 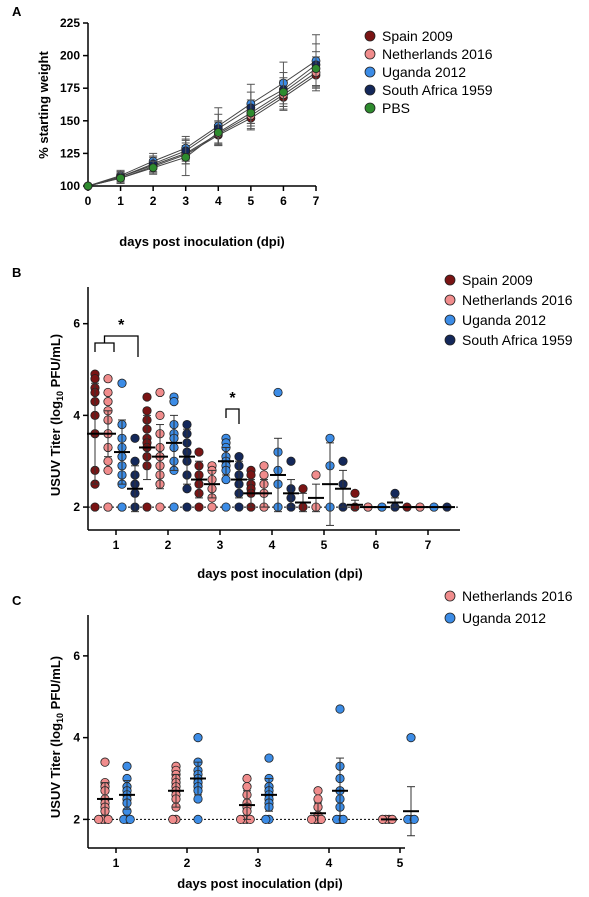 What do you see at coordinates (16, 272) in the screenshot?
I see `panel-b-letter: B` at bounding box center [16, 272].